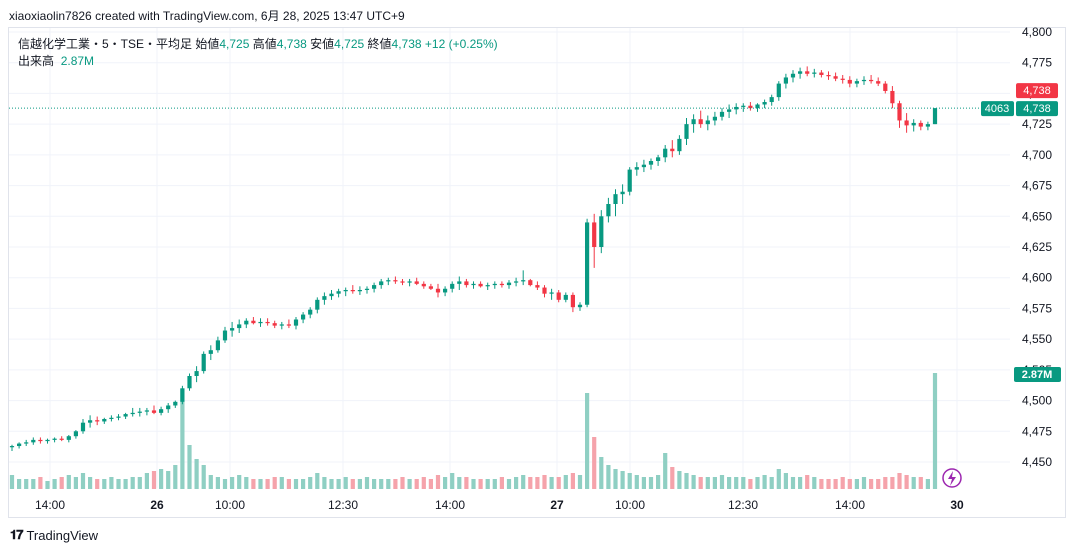 The height and width of the screenshot is (553, 1076). Describe the element at coordinates (1037, 91) in the screenshot. I see `prev-price-tag` at that location.